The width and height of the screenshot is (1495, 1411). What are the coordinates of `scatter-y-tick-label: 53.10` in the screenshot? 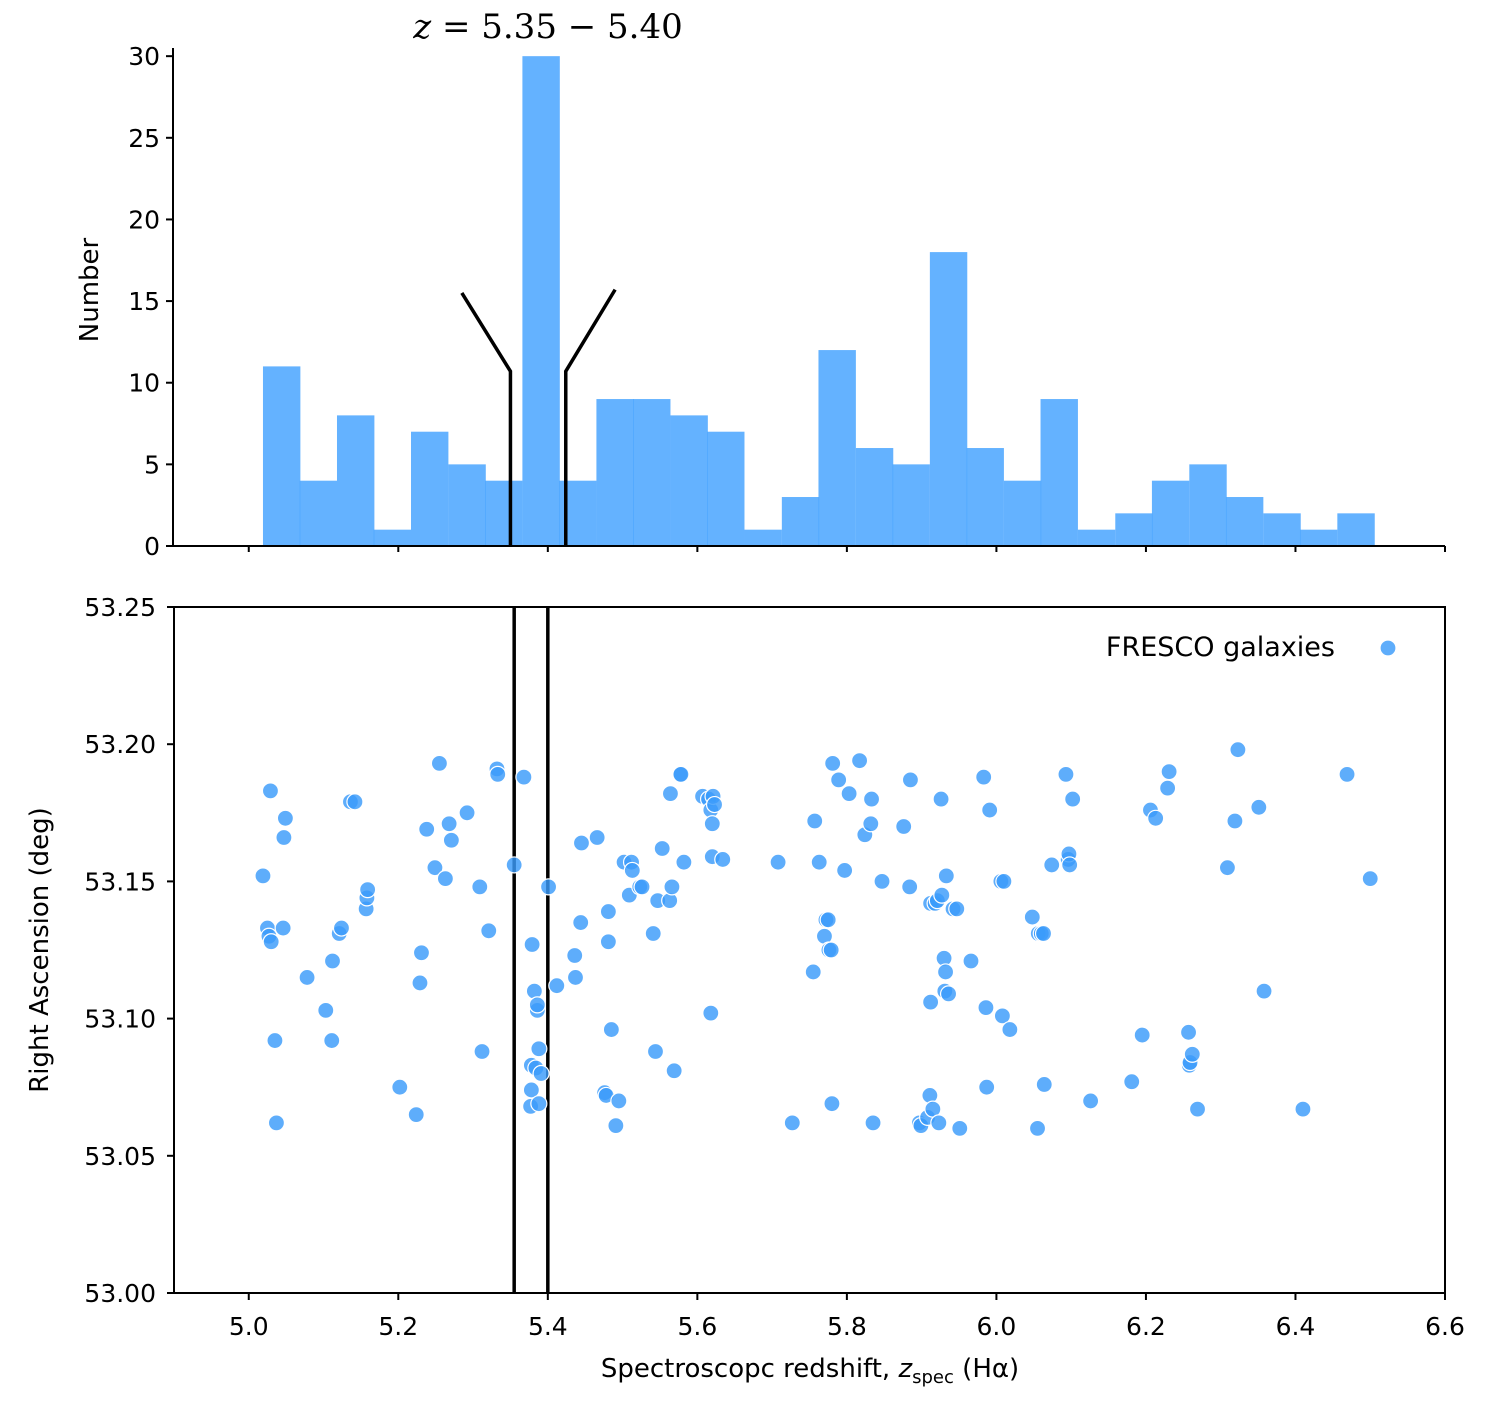 It's located at (120, 1019).